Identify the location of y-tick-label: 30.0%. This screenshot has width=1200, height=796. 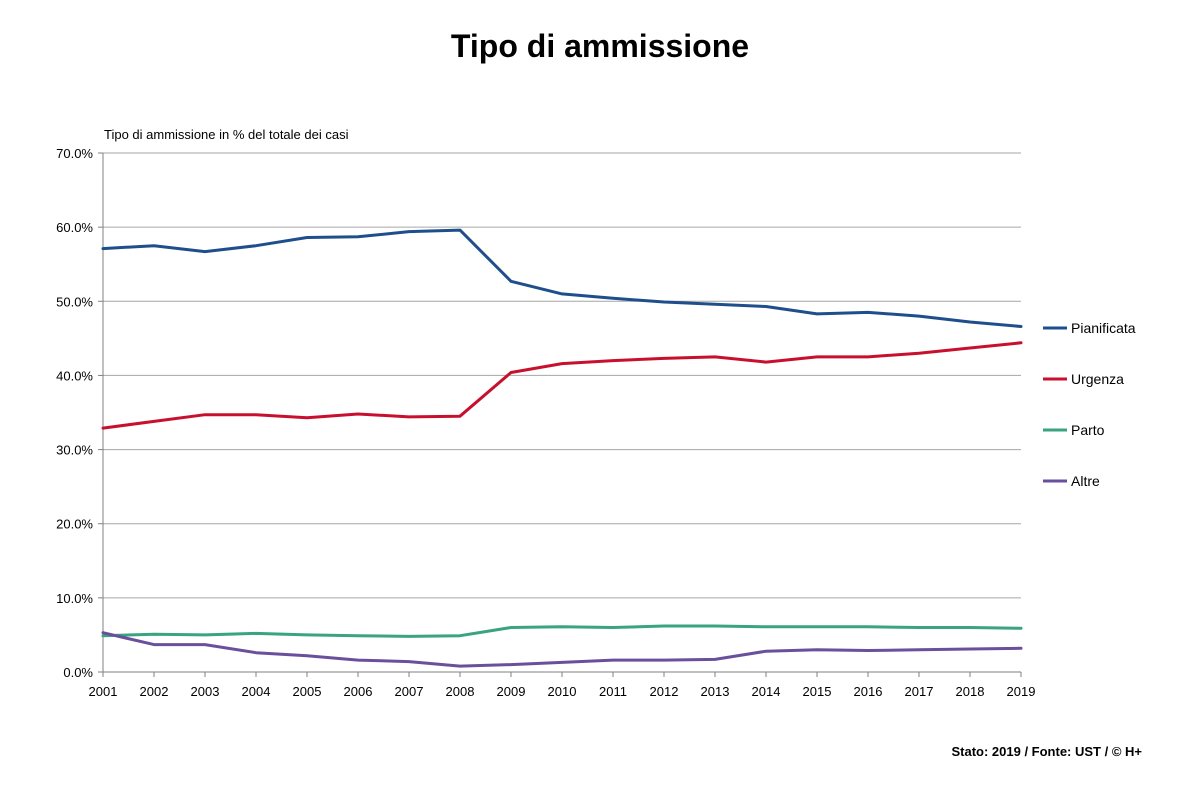
(74, 450).